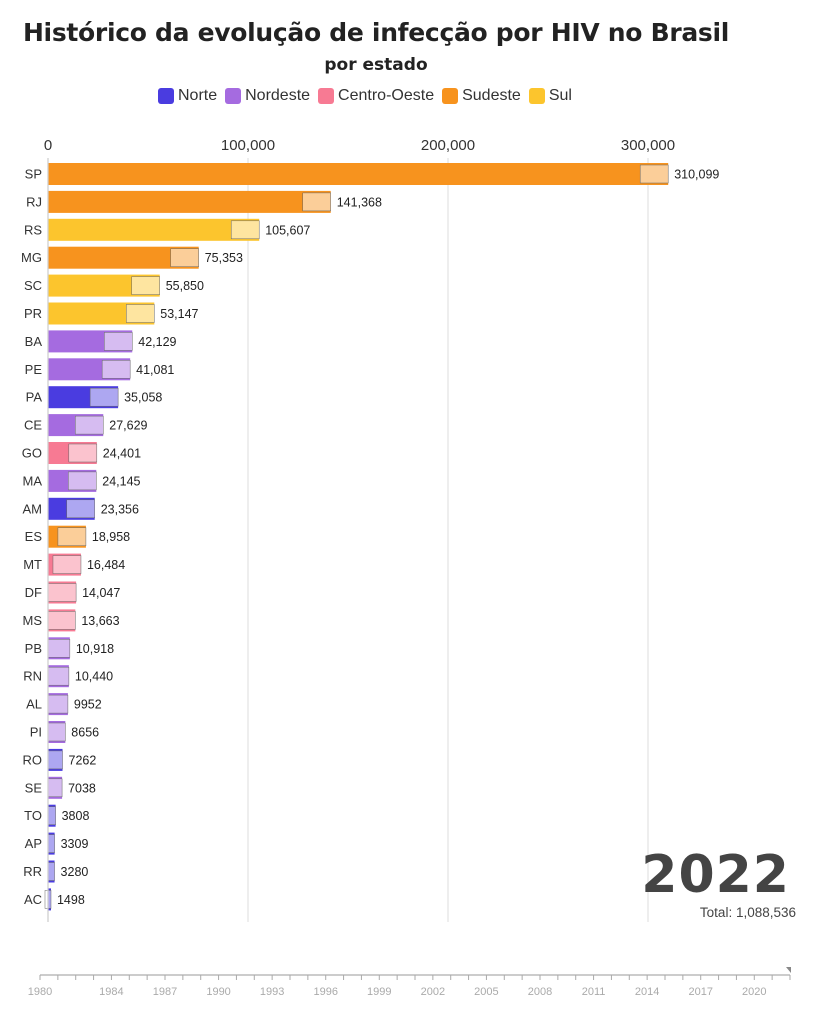  Describe the element at coordinates (122, 454) in the screenshot. I see `value-label: 24,401` at that location.